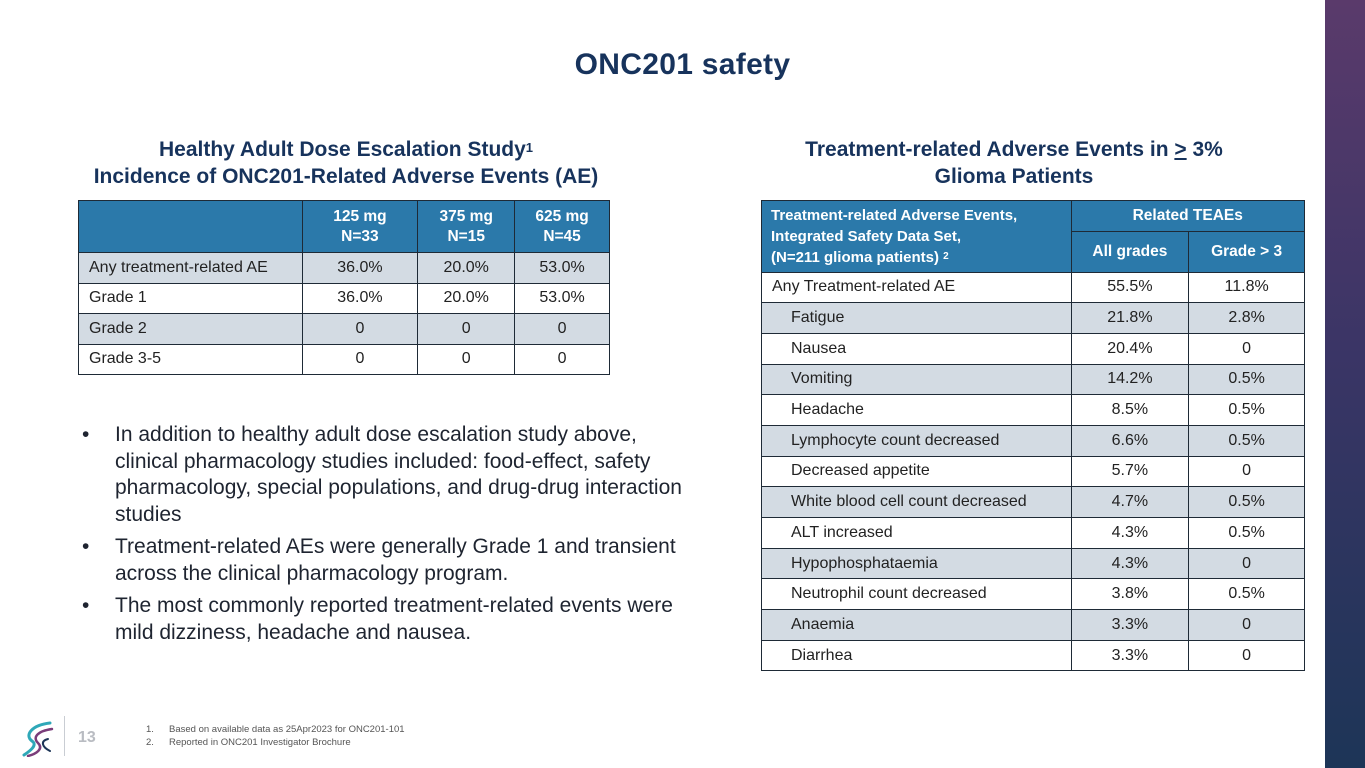  I want to click on table-row: Hypophosphataemia 4.3% 0, so click(1033, 563).